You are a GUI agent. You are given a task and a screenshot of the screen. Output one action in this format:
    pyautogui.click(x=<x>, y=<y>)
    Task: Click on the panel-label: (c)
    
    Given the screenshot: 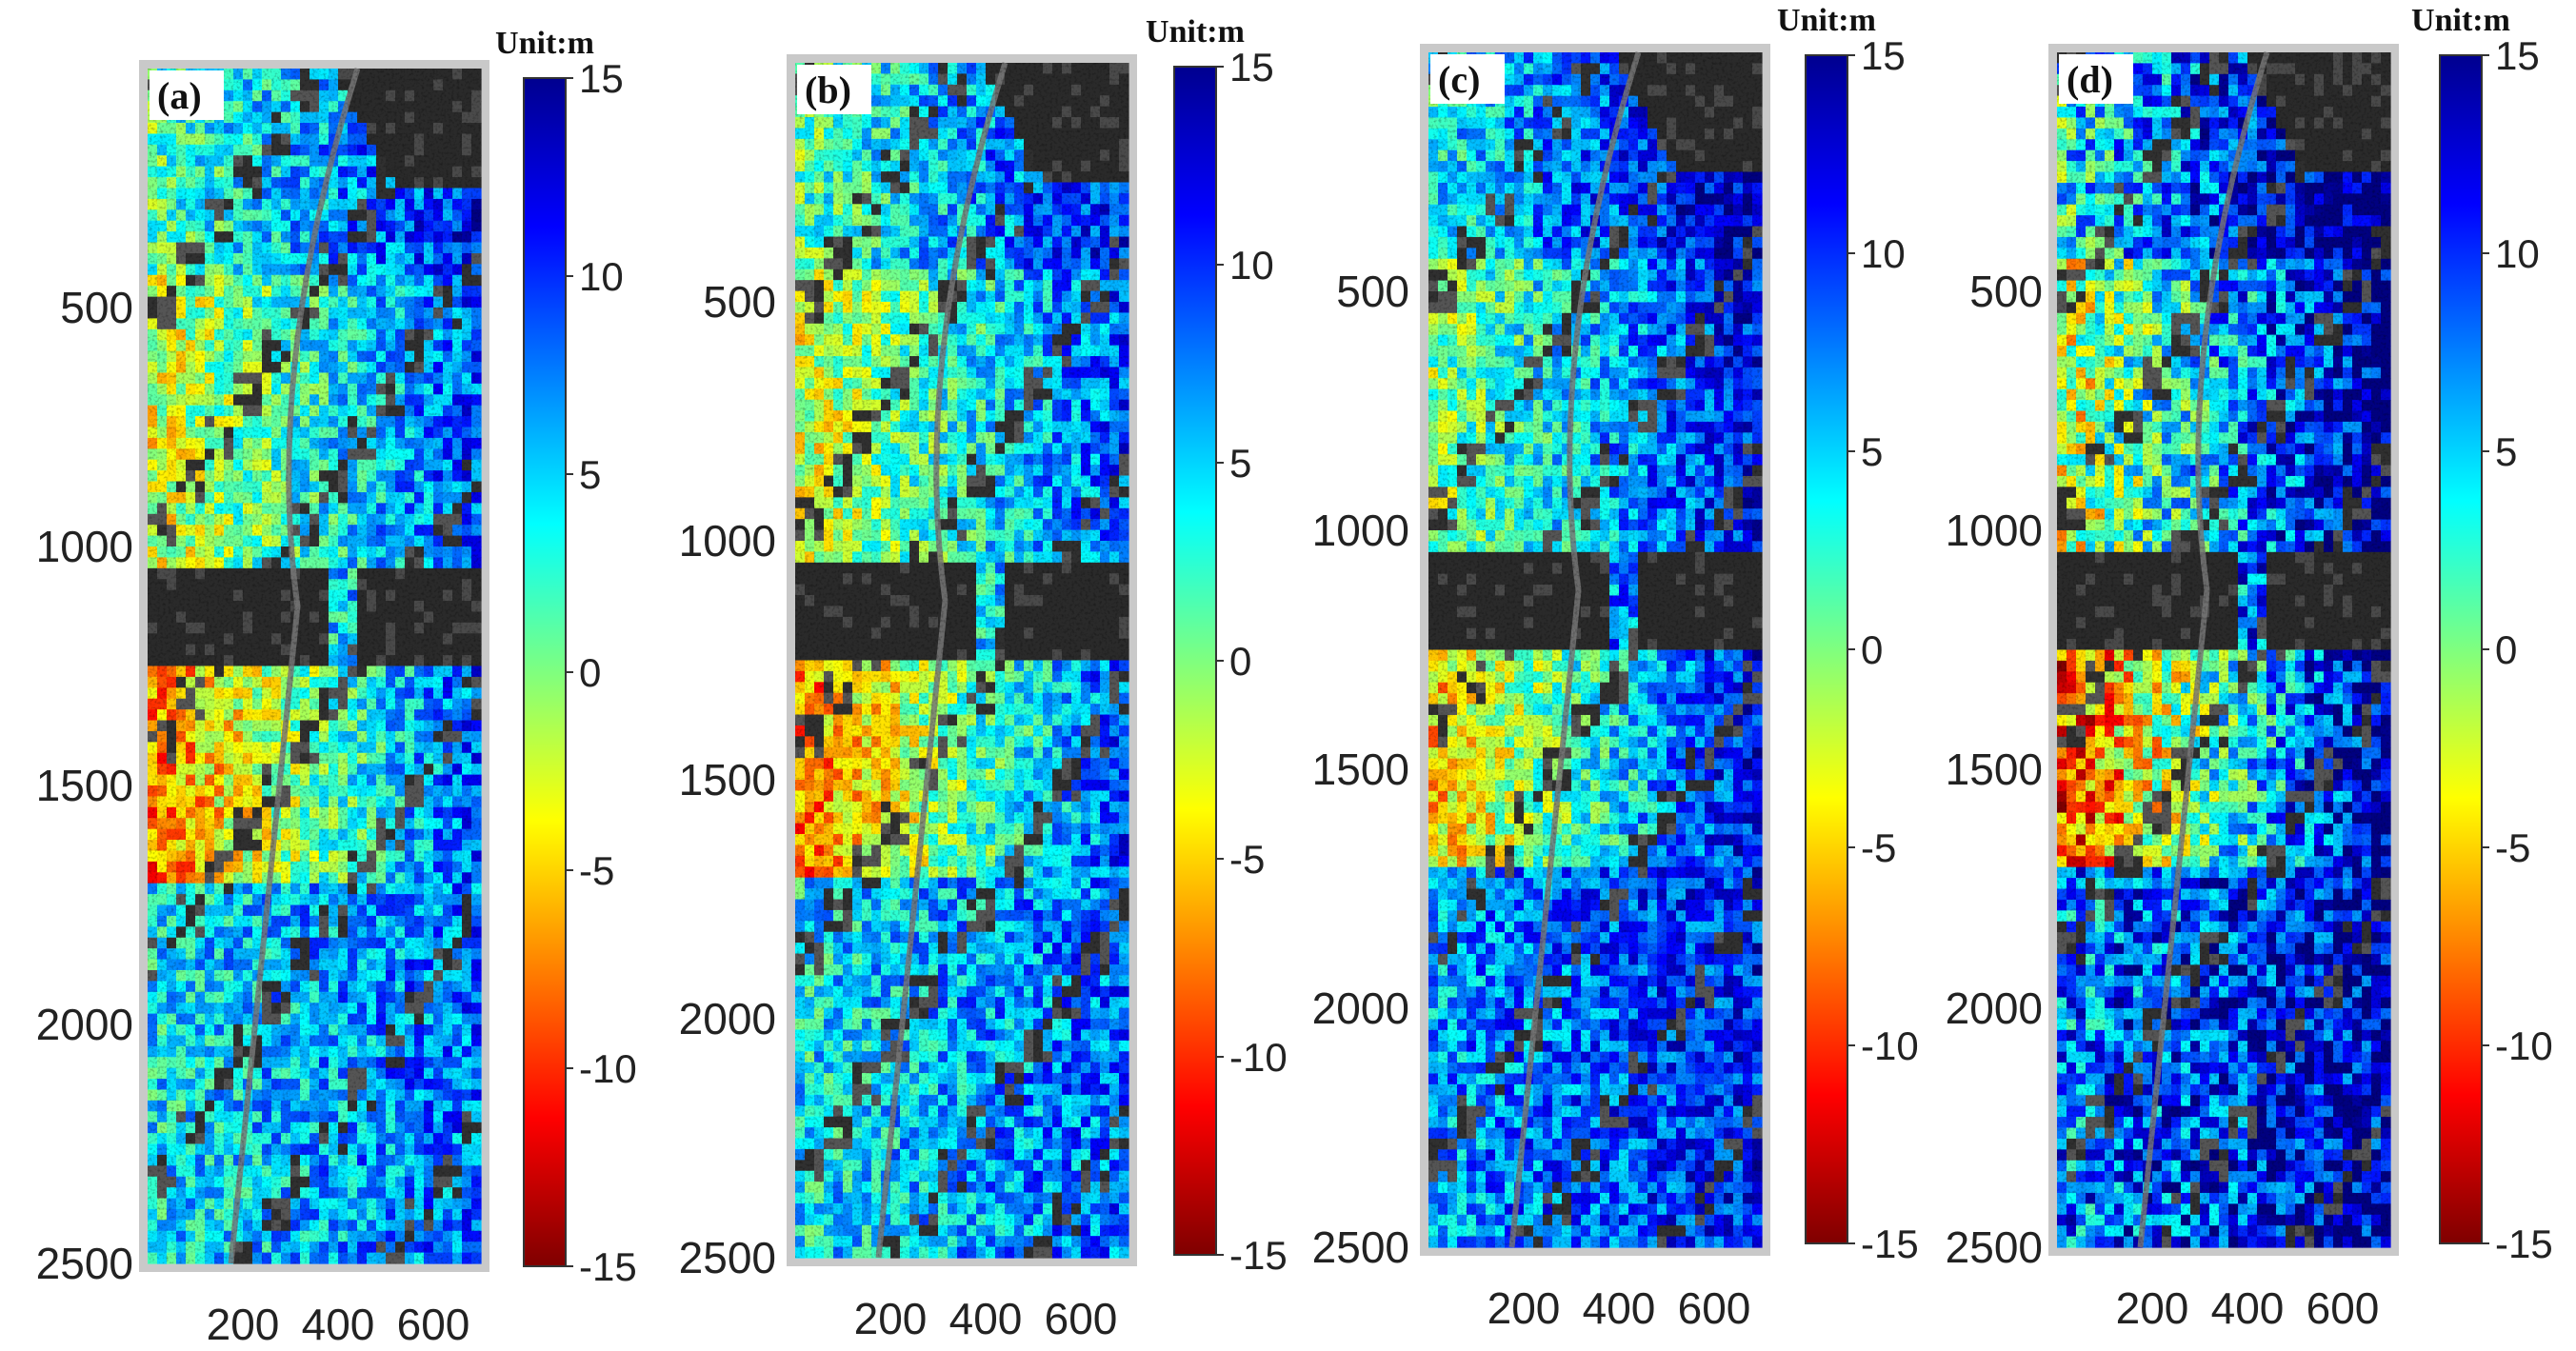 What is the action you would take?
    pyautogui.click(x=1459, y=79)
    